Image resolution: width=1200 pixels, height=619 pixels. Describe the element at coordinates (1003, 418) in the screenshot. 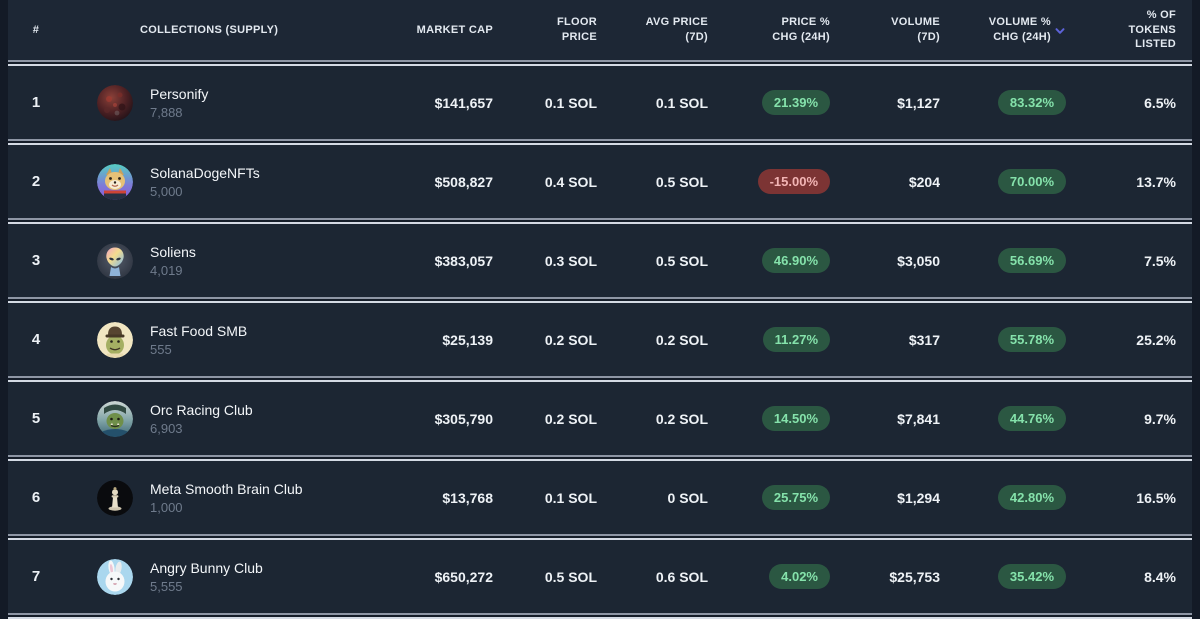

I see `volume-chg-24h-cell: 44.76%` at that location.